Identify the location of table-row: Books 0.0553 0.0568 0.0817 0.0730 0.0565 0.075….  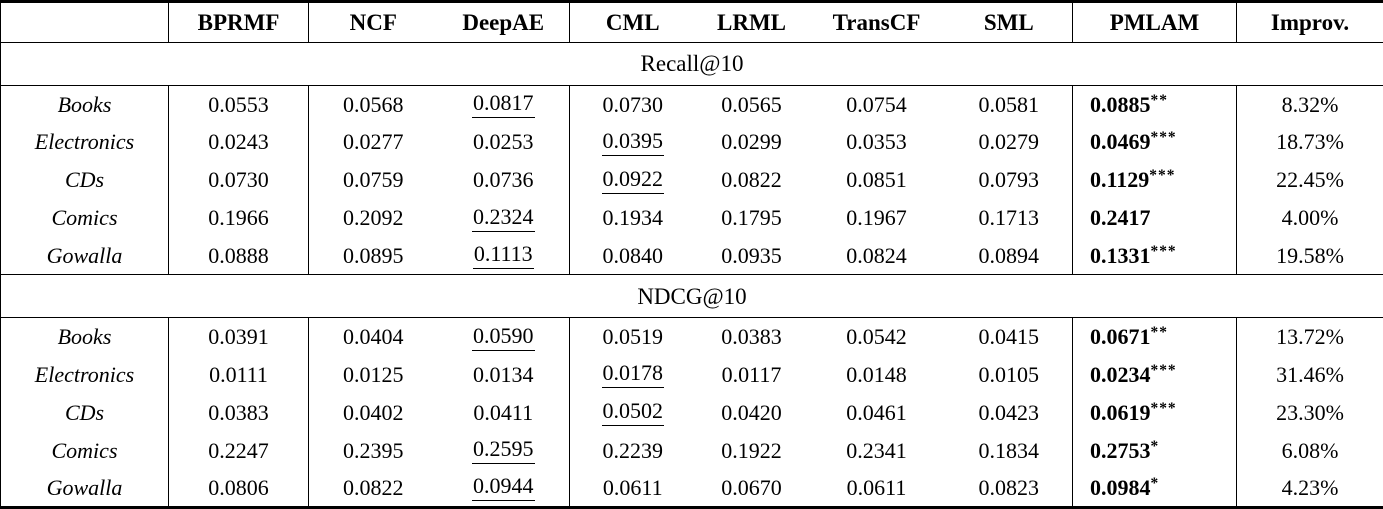
(691, 104).